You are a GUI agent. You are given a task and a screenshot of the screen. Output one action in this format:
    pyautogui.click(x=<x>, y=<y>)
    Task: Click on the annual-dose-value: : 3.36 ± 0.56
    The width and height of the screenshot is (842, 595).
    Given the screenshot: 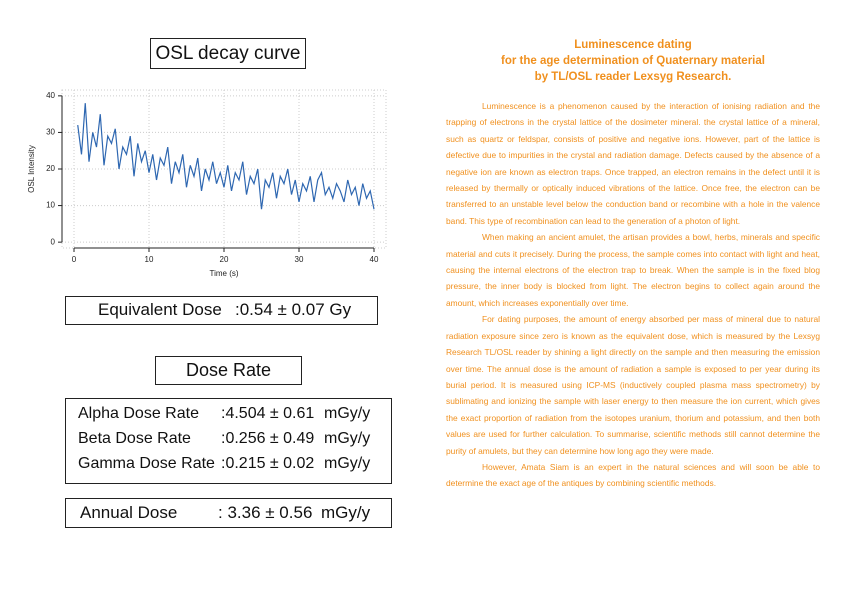 What is the action you would take?
    pyautogui.click(x=265, y=512)
    